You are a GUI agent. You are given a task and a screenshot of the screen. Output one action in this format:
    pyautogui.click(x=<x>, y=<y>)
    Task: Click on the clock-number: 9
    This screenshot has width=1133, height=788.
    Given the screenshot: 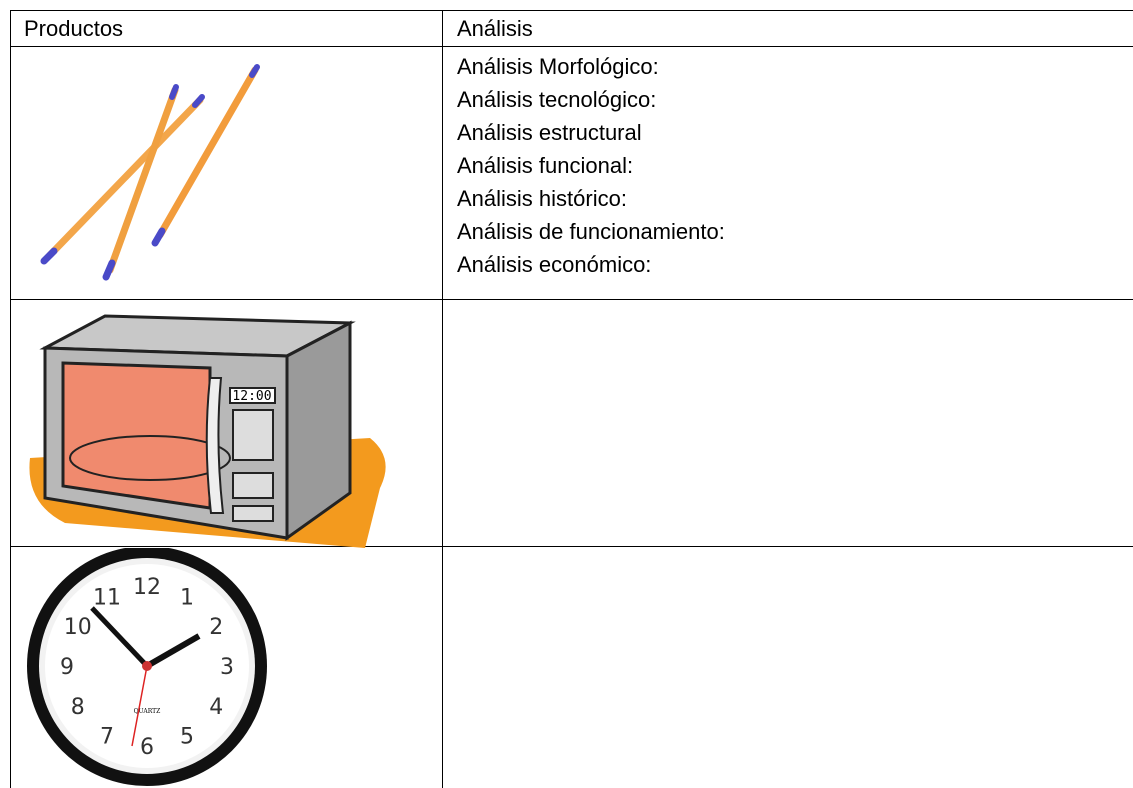 What is the action you would take?
    pyautogui.click(x=67, y=667)
    